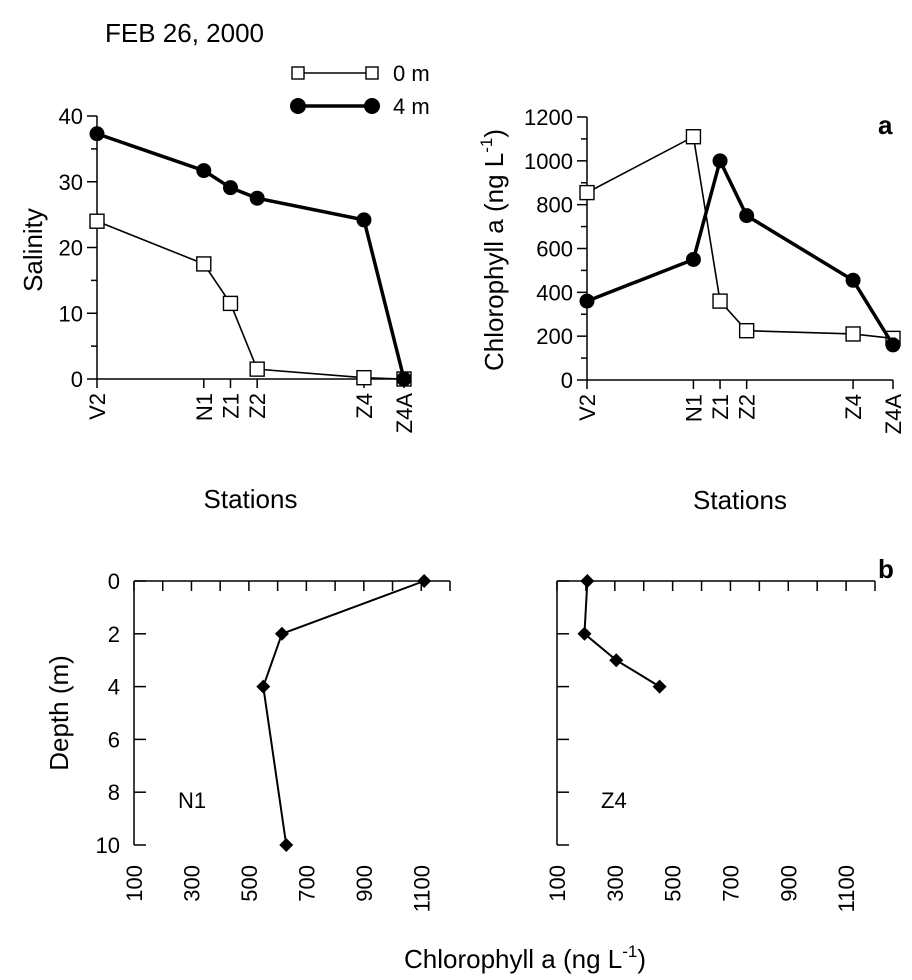 The image size is (912, 980). What do you see at coordinates (360, 90) in the screenshot?
I see `legend: 0 m 4 m` at bounding box center [360, 90].